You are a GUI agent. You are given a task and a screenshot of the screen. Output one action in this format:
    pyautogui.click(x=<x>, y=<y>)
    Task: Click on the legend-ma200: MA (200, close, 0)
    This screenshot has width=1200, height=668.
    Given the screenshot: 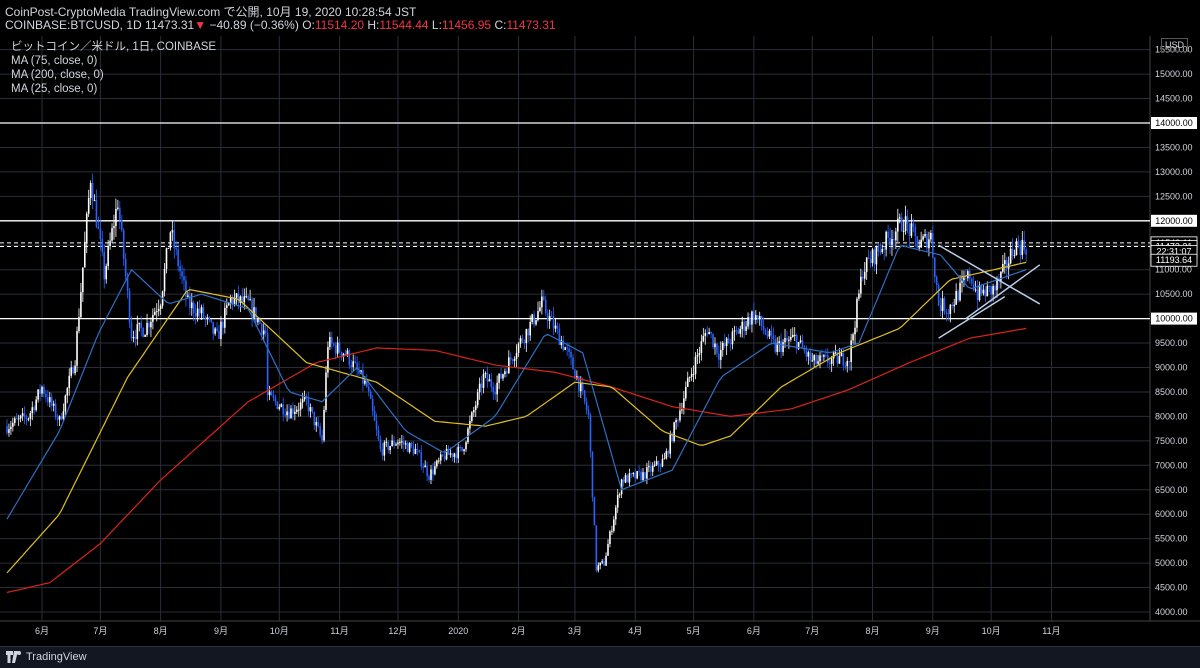 What is the action you would take?
    pyautogui.click(x=57, y=75)
    